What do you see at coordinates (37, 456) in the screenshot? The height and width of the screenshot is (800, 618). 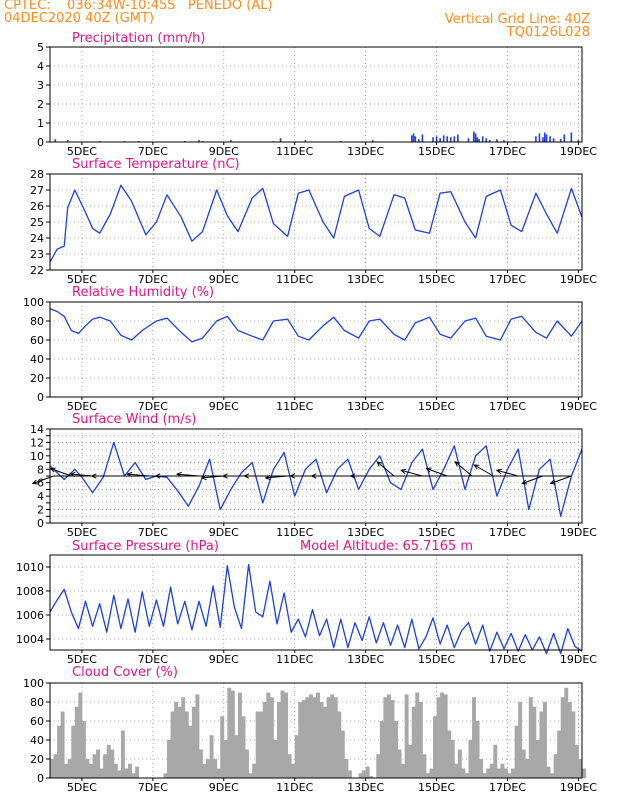 I see `wind-ytick-label: 10` at bounding box center [37, 456].